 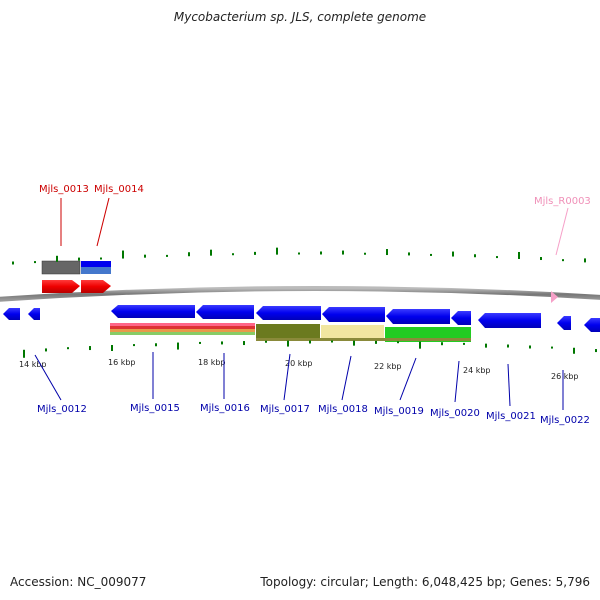 What do you see at coordinates (562, 201) in the screenshot?
I see `rna-label-mjls-r0003: Mjls_R0003` at bounding box center [562, 201].